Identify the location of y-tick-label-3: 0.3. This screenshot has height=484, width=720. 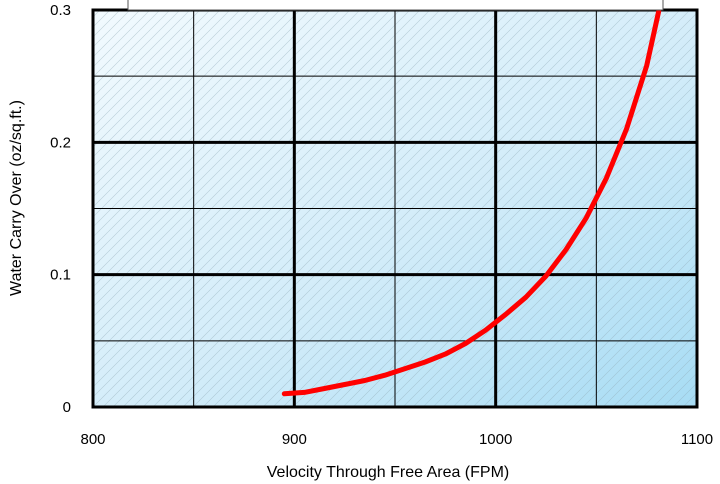
(60, 10).